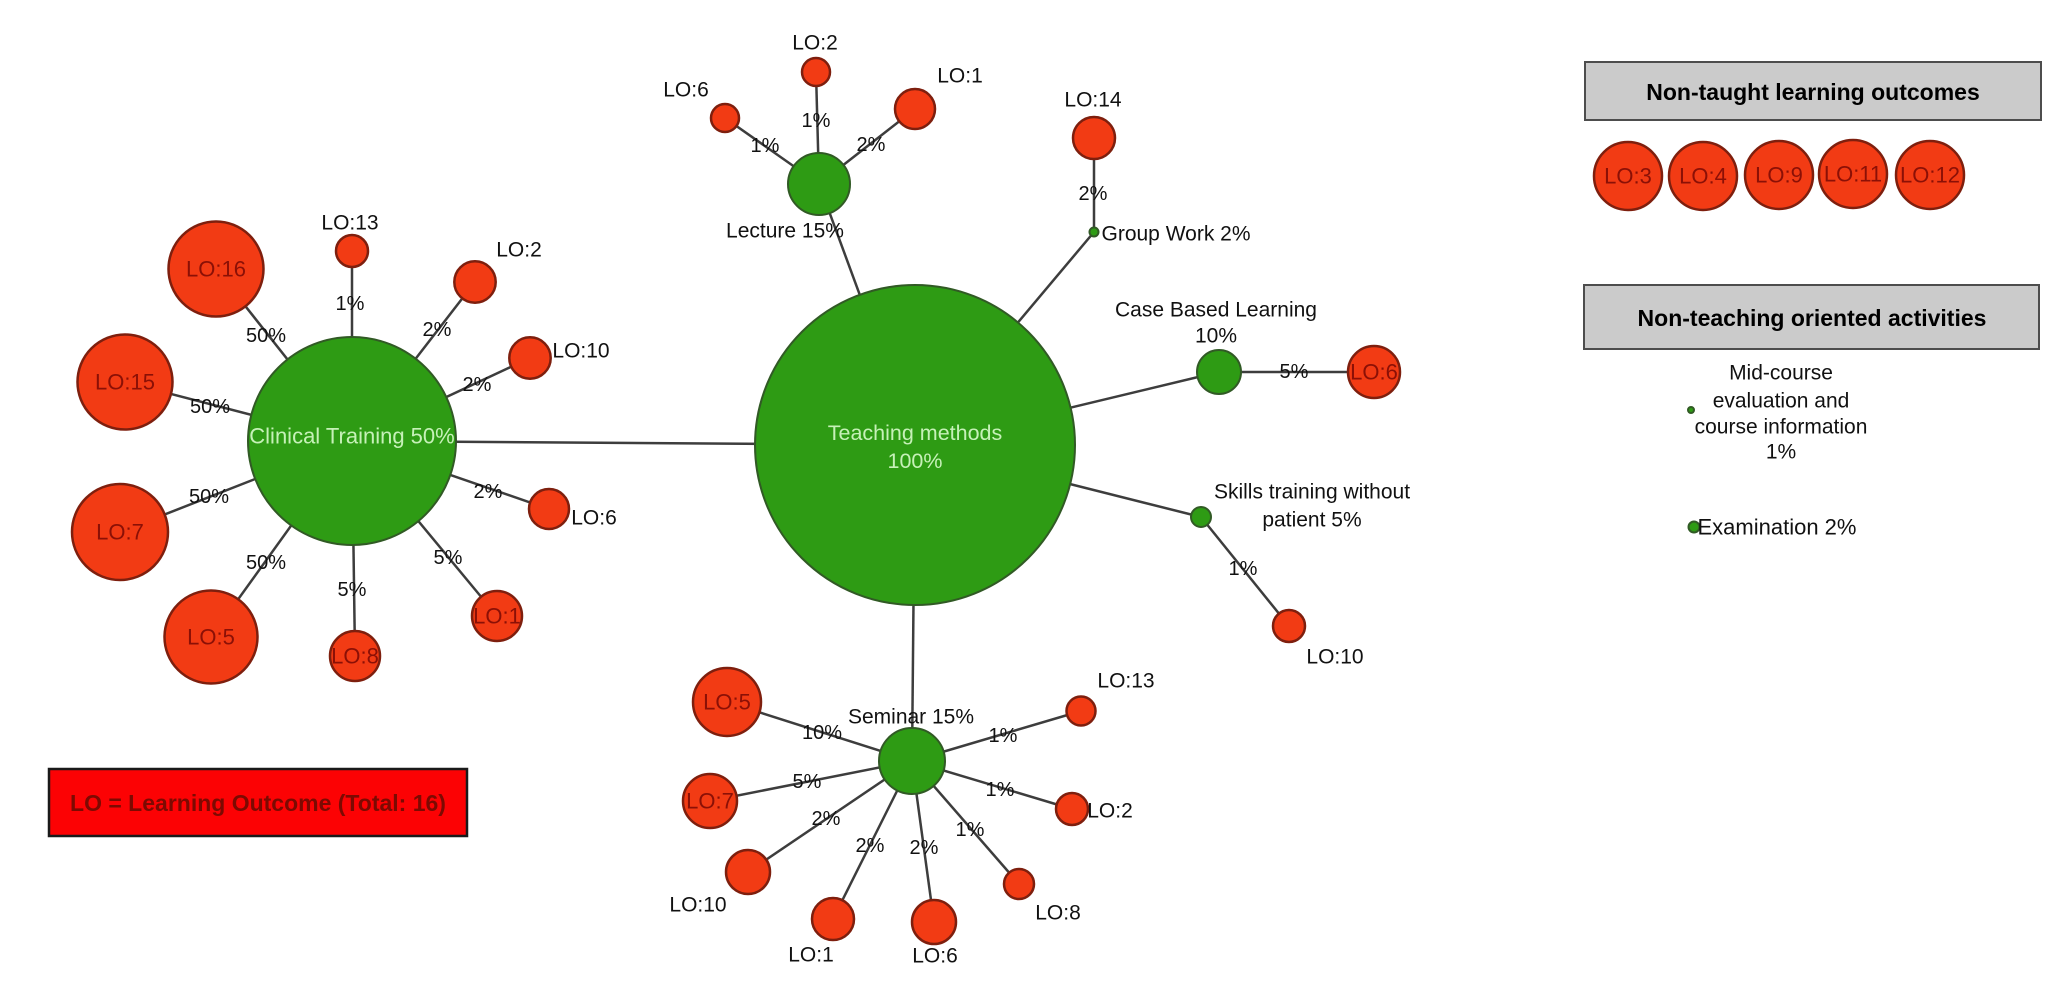 The image size is (2059, 1006). What do you see at coordinates (1853, 174) in the screenshot?
I see `svg-text: LO:11` at bounding box center [1853, 174].